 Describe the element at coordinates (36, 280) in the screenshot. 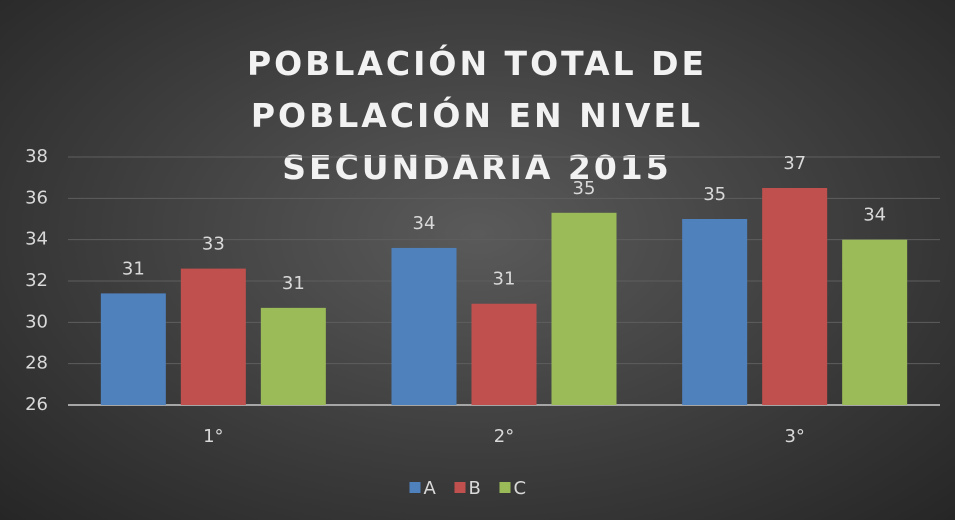

I see `y-tick-label: 32` at that location.